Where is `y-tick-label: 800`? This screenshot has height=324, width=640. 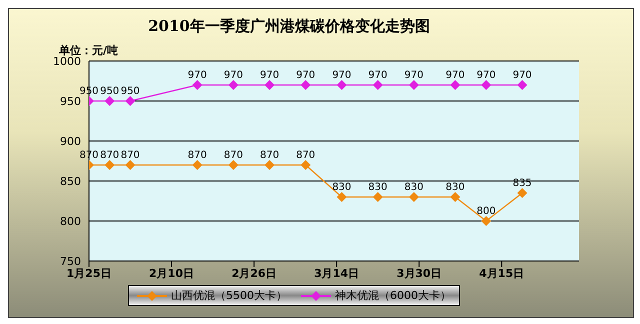
y-tick-label: 800 is located at coordinates (70, 221).